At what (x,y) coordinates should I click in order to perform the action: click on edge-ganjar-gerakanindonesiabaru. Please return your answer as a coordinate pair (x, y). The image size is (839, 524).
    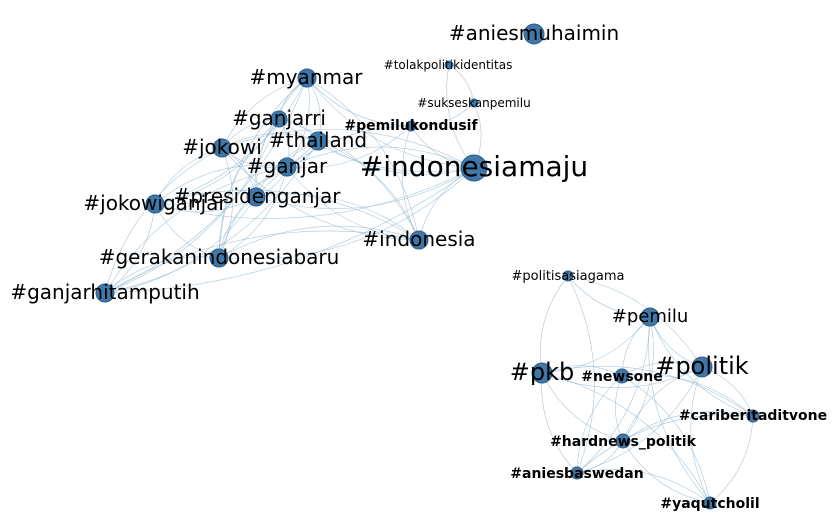
    Looking at the image, I should click on (253, 212).